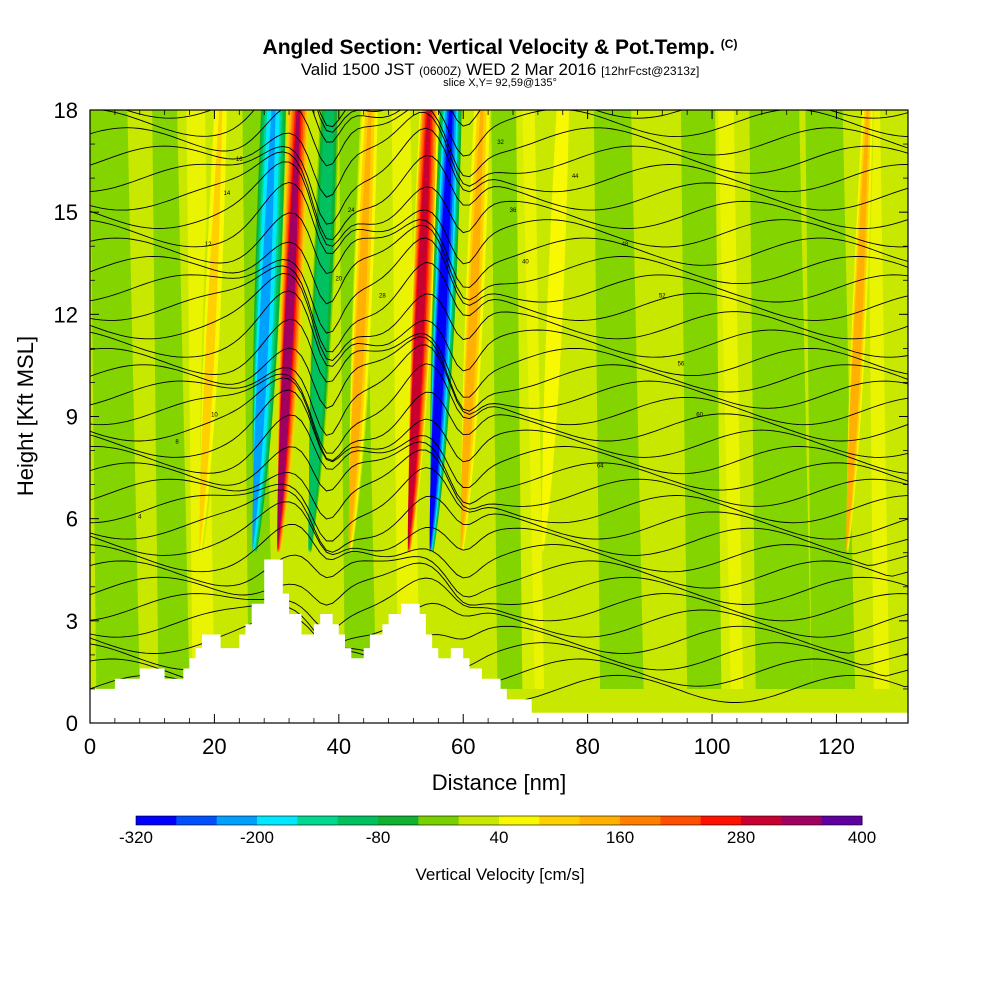 This screenshot has width=1000, height=1000. What do you see at coordinates (66, 110) in the screenshot?
I see `y-tick-label: 18` at bounding box center [66, 110].